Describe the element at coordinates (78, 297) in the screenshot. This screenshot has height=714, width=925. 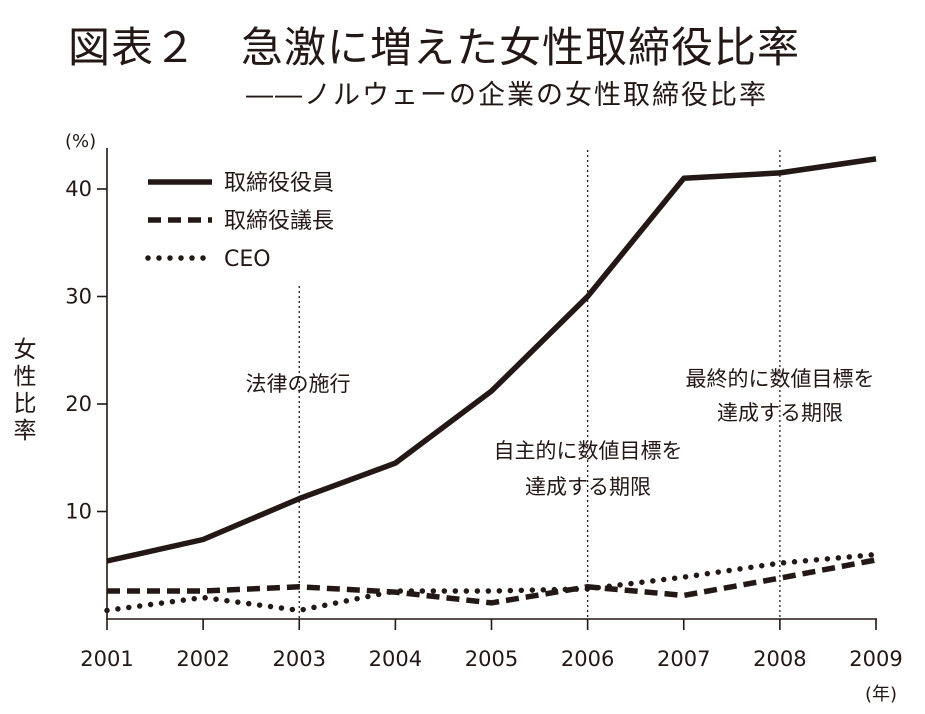
I see `y-tick-label: 30` at that location.